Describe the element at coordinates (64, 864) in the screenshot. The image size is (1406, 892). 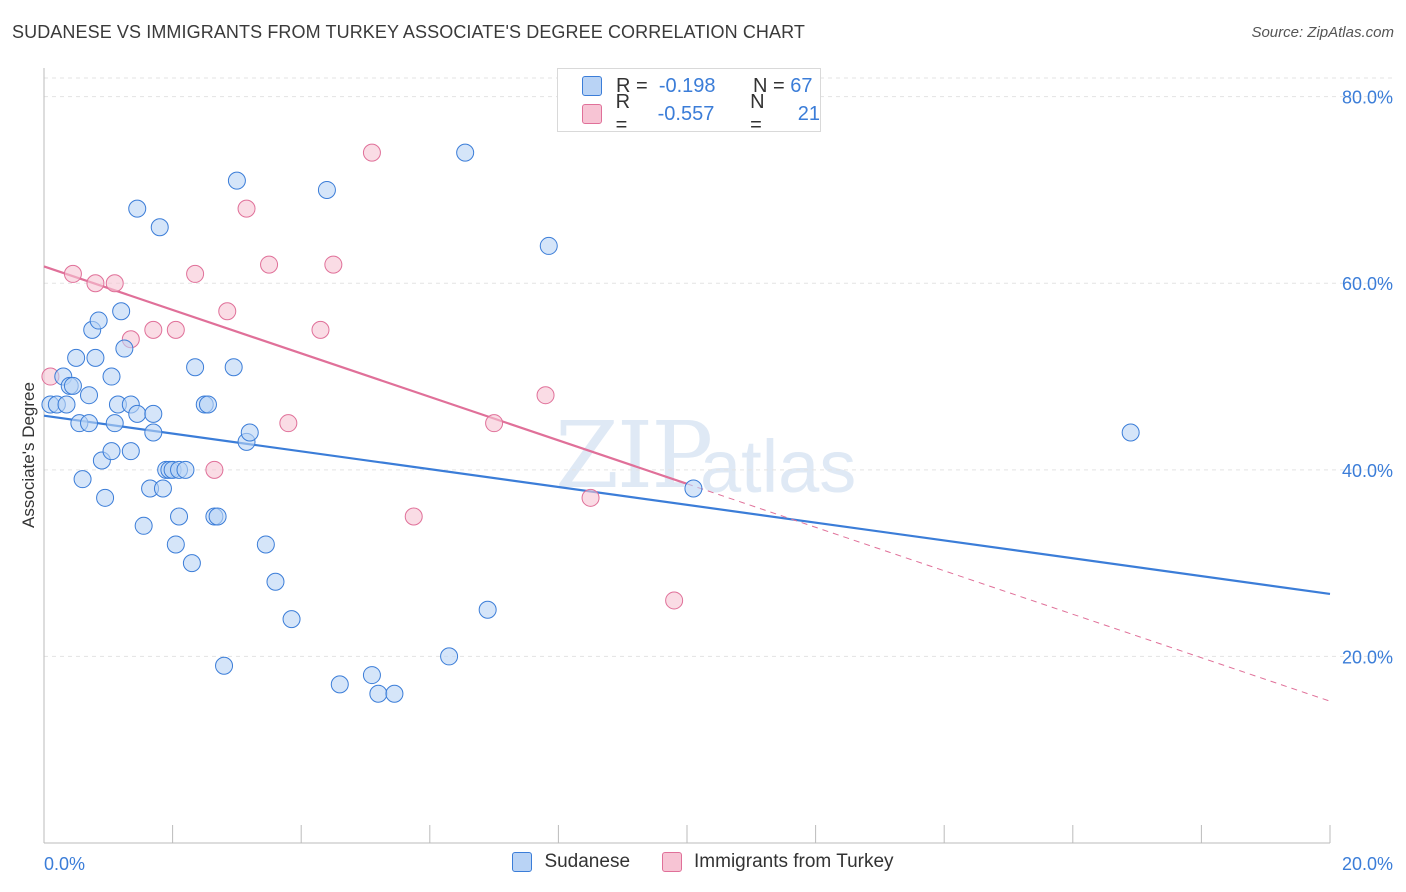
I see `x-tick-label: 0.0%` at that location.